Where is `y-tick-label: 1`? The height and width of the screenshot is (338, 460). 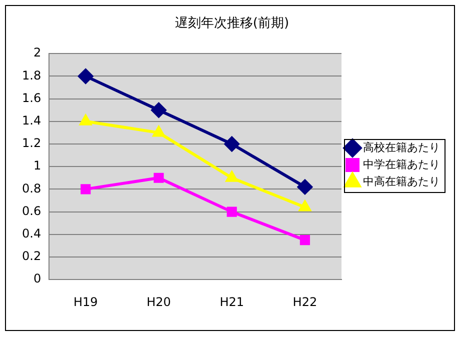
y-tick-label: 1 is located at coordinates (37, 165).